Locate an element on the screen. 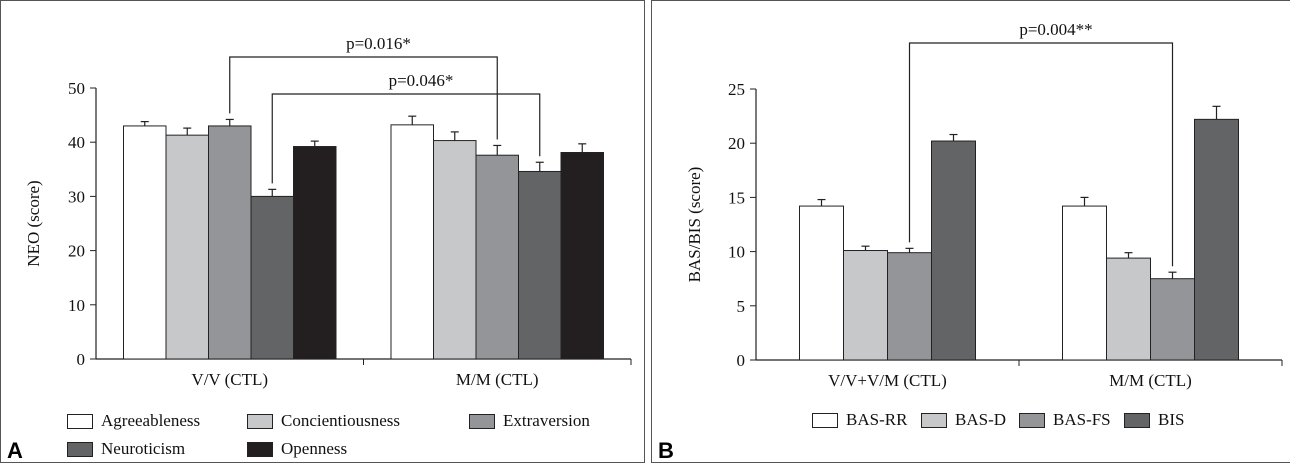  y-axis-label: NEO (score) is located at coordinates (33, 223).